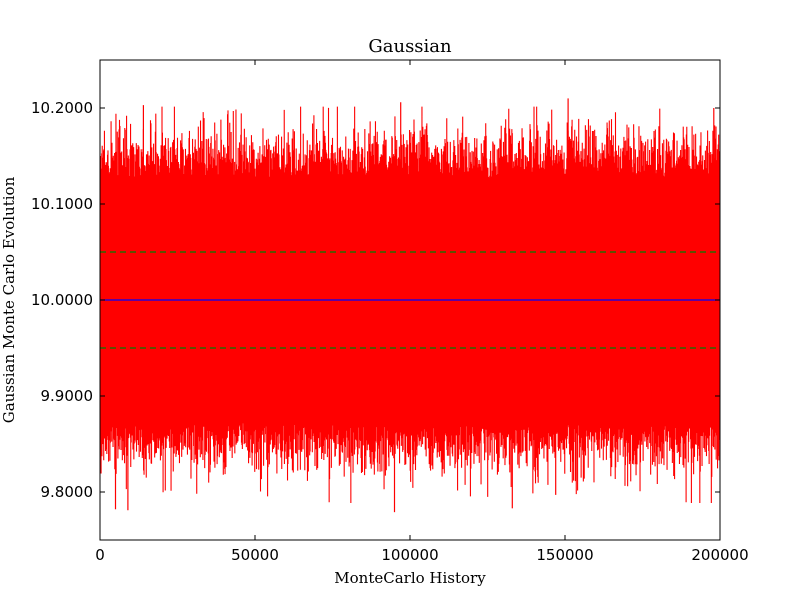 This screenshot has height=600, width=800. What do you see at coordinates (62, 300) in the screenshot?
I see `y-tick-label-2: 10.0000` at bounding box center [62, 300].